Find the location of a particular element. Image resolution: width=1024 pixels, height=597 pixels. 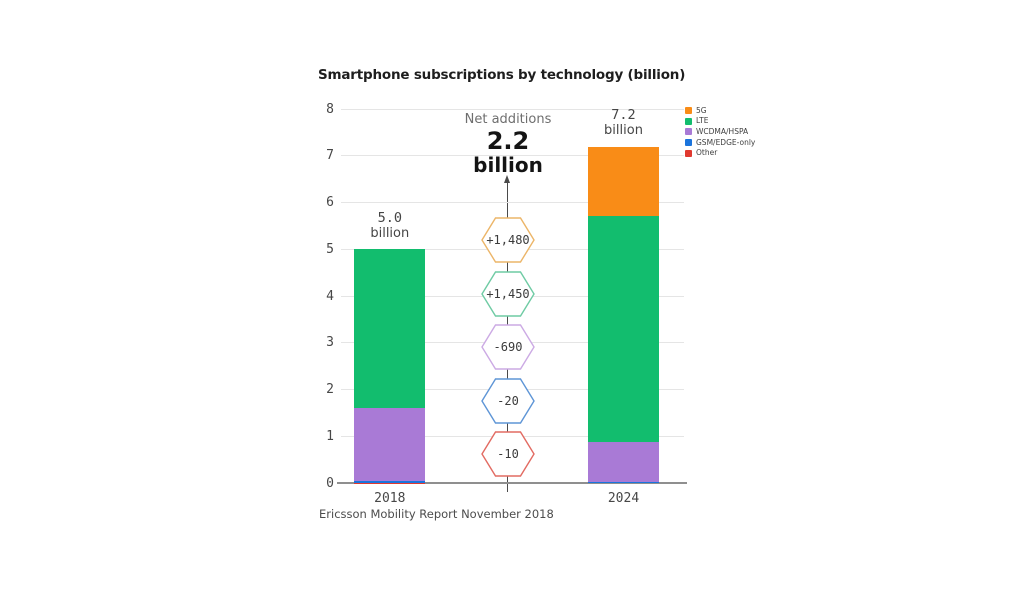

y-tick-label-2: 2 is located at coordinates (330, 389).